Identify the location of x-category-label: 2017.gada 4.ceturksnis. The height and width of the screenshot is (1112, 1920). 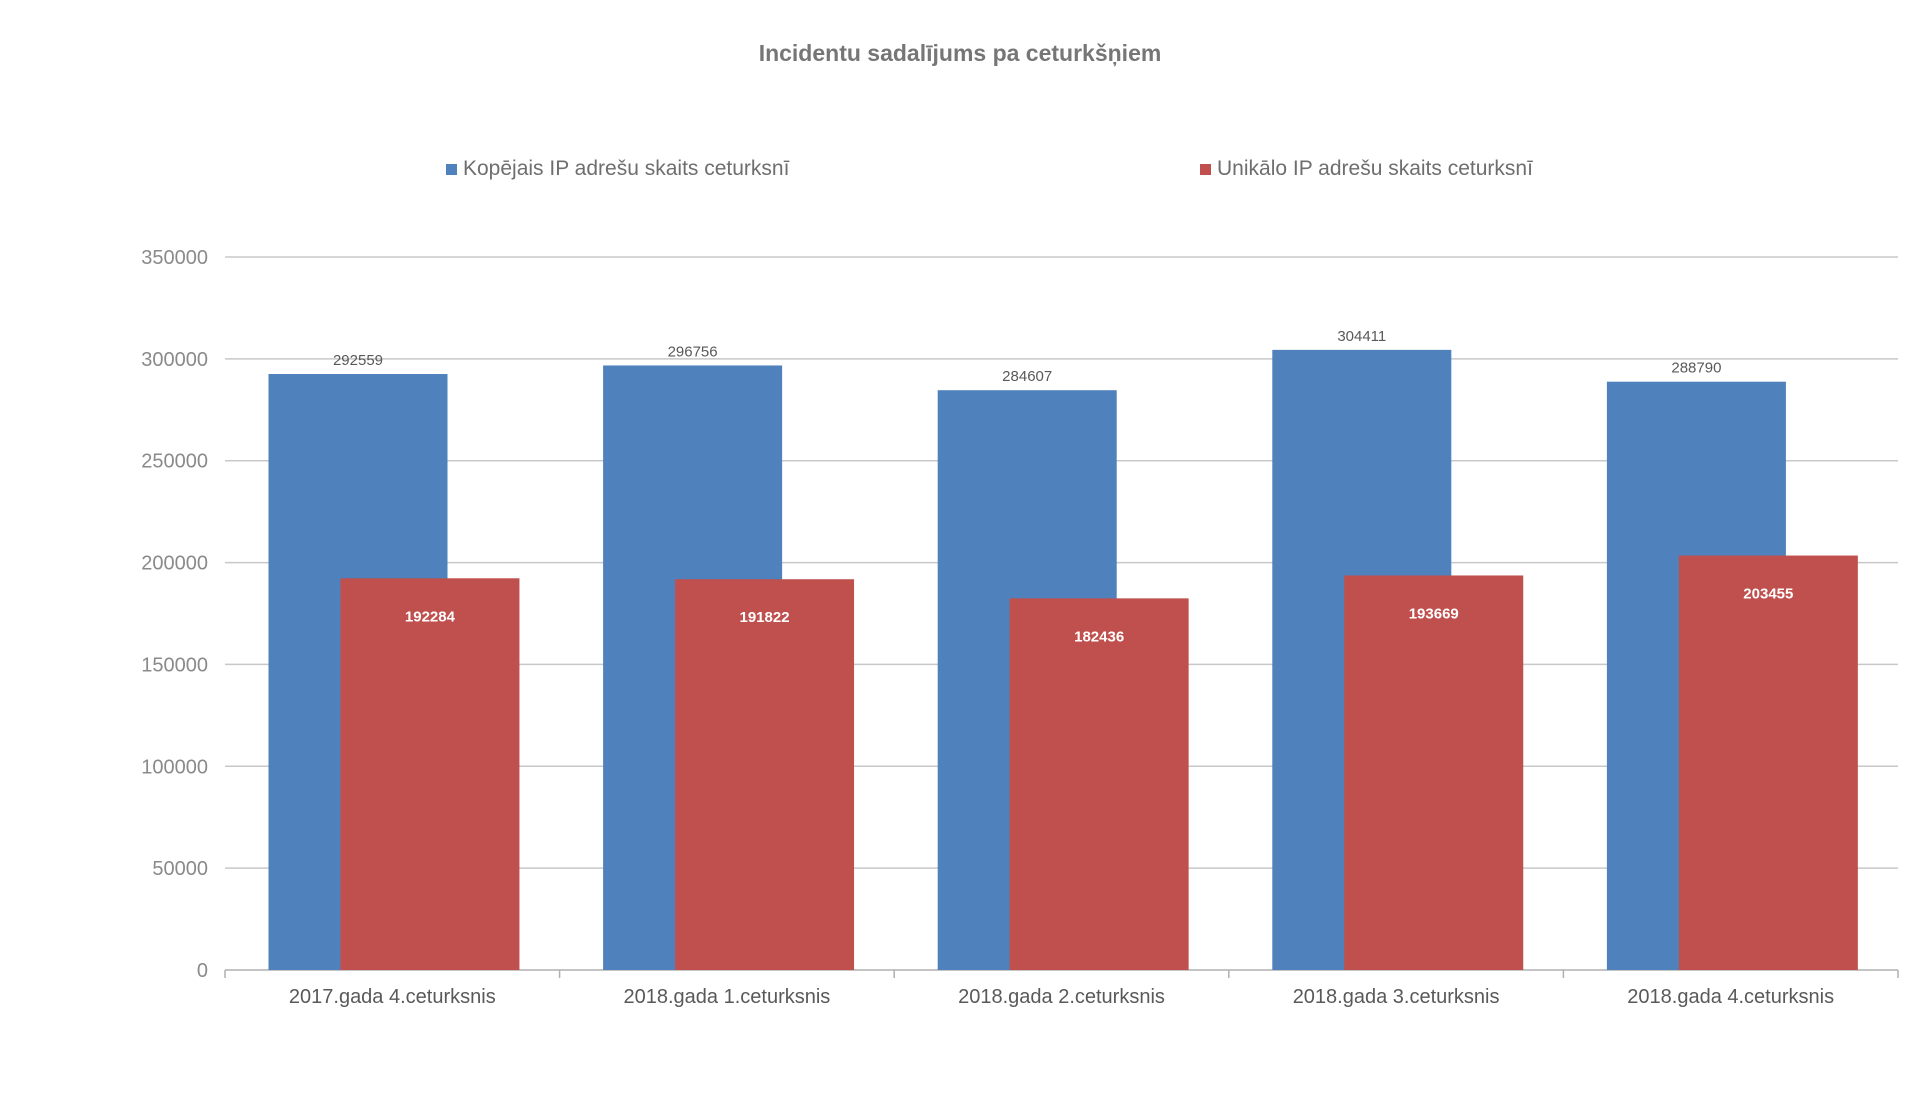
(392, 997).